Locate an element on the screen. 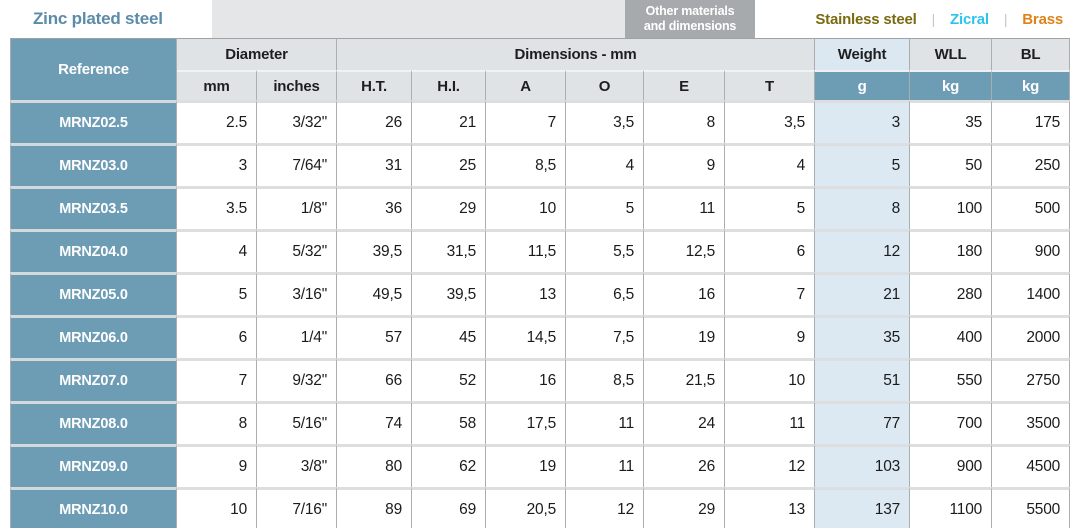 This screenshot has width=1077, height=528. weight-cell: 8 is located at coordinates (863, 207).